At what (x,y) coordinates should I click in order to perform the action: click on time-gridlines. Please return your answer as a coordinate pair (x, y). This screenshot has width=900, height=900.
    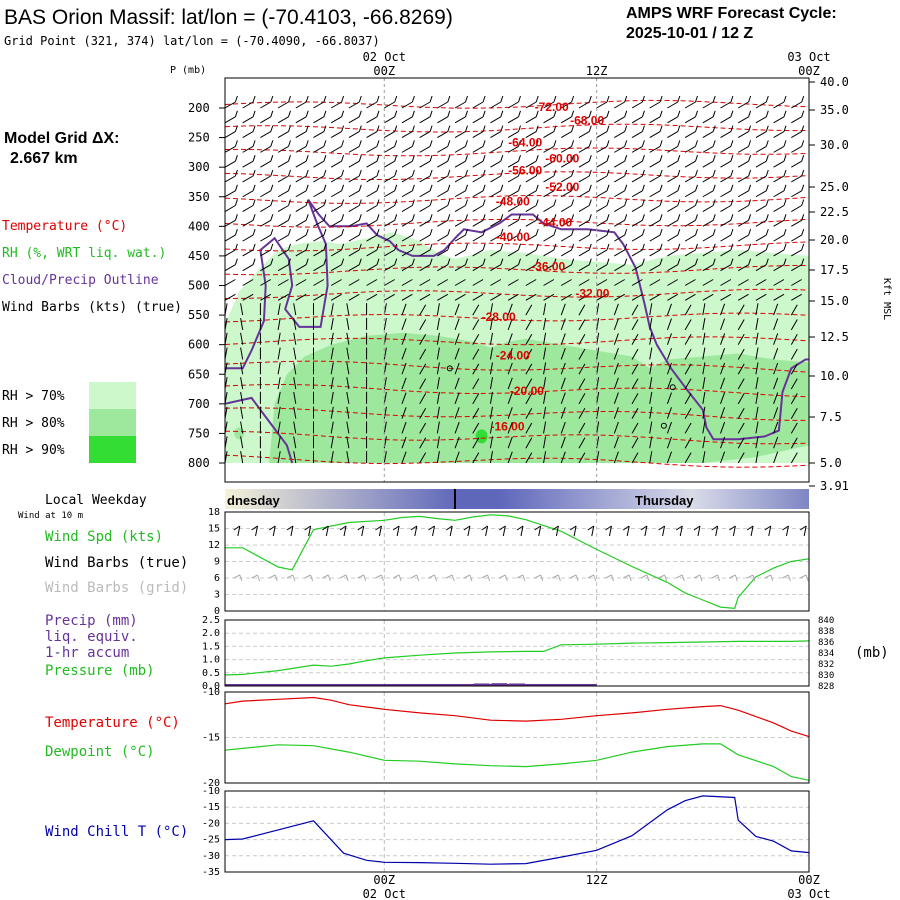
    Looking at the image, I should click on (490, 280).